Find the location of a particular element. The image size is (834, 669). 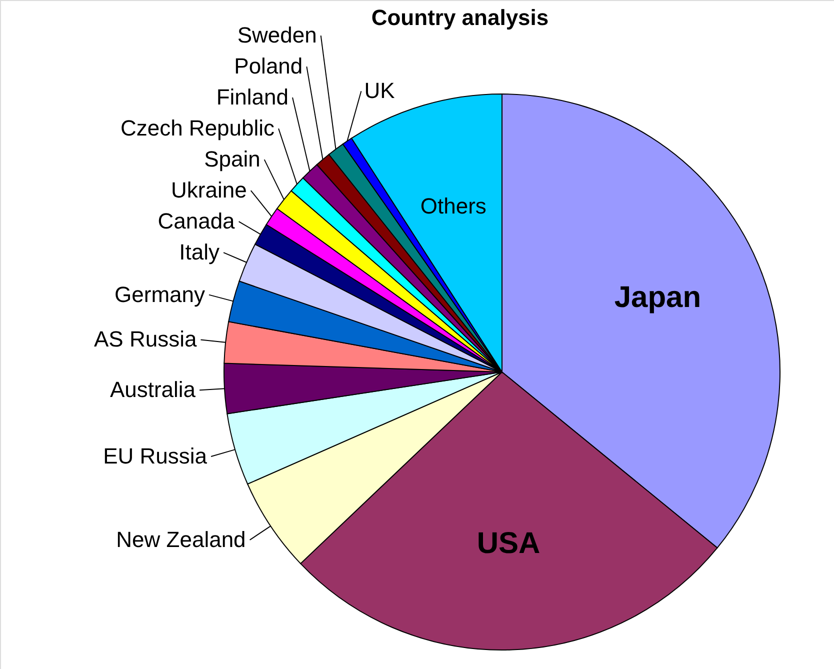

slice-label: UK is located at coordinates (380, 91).